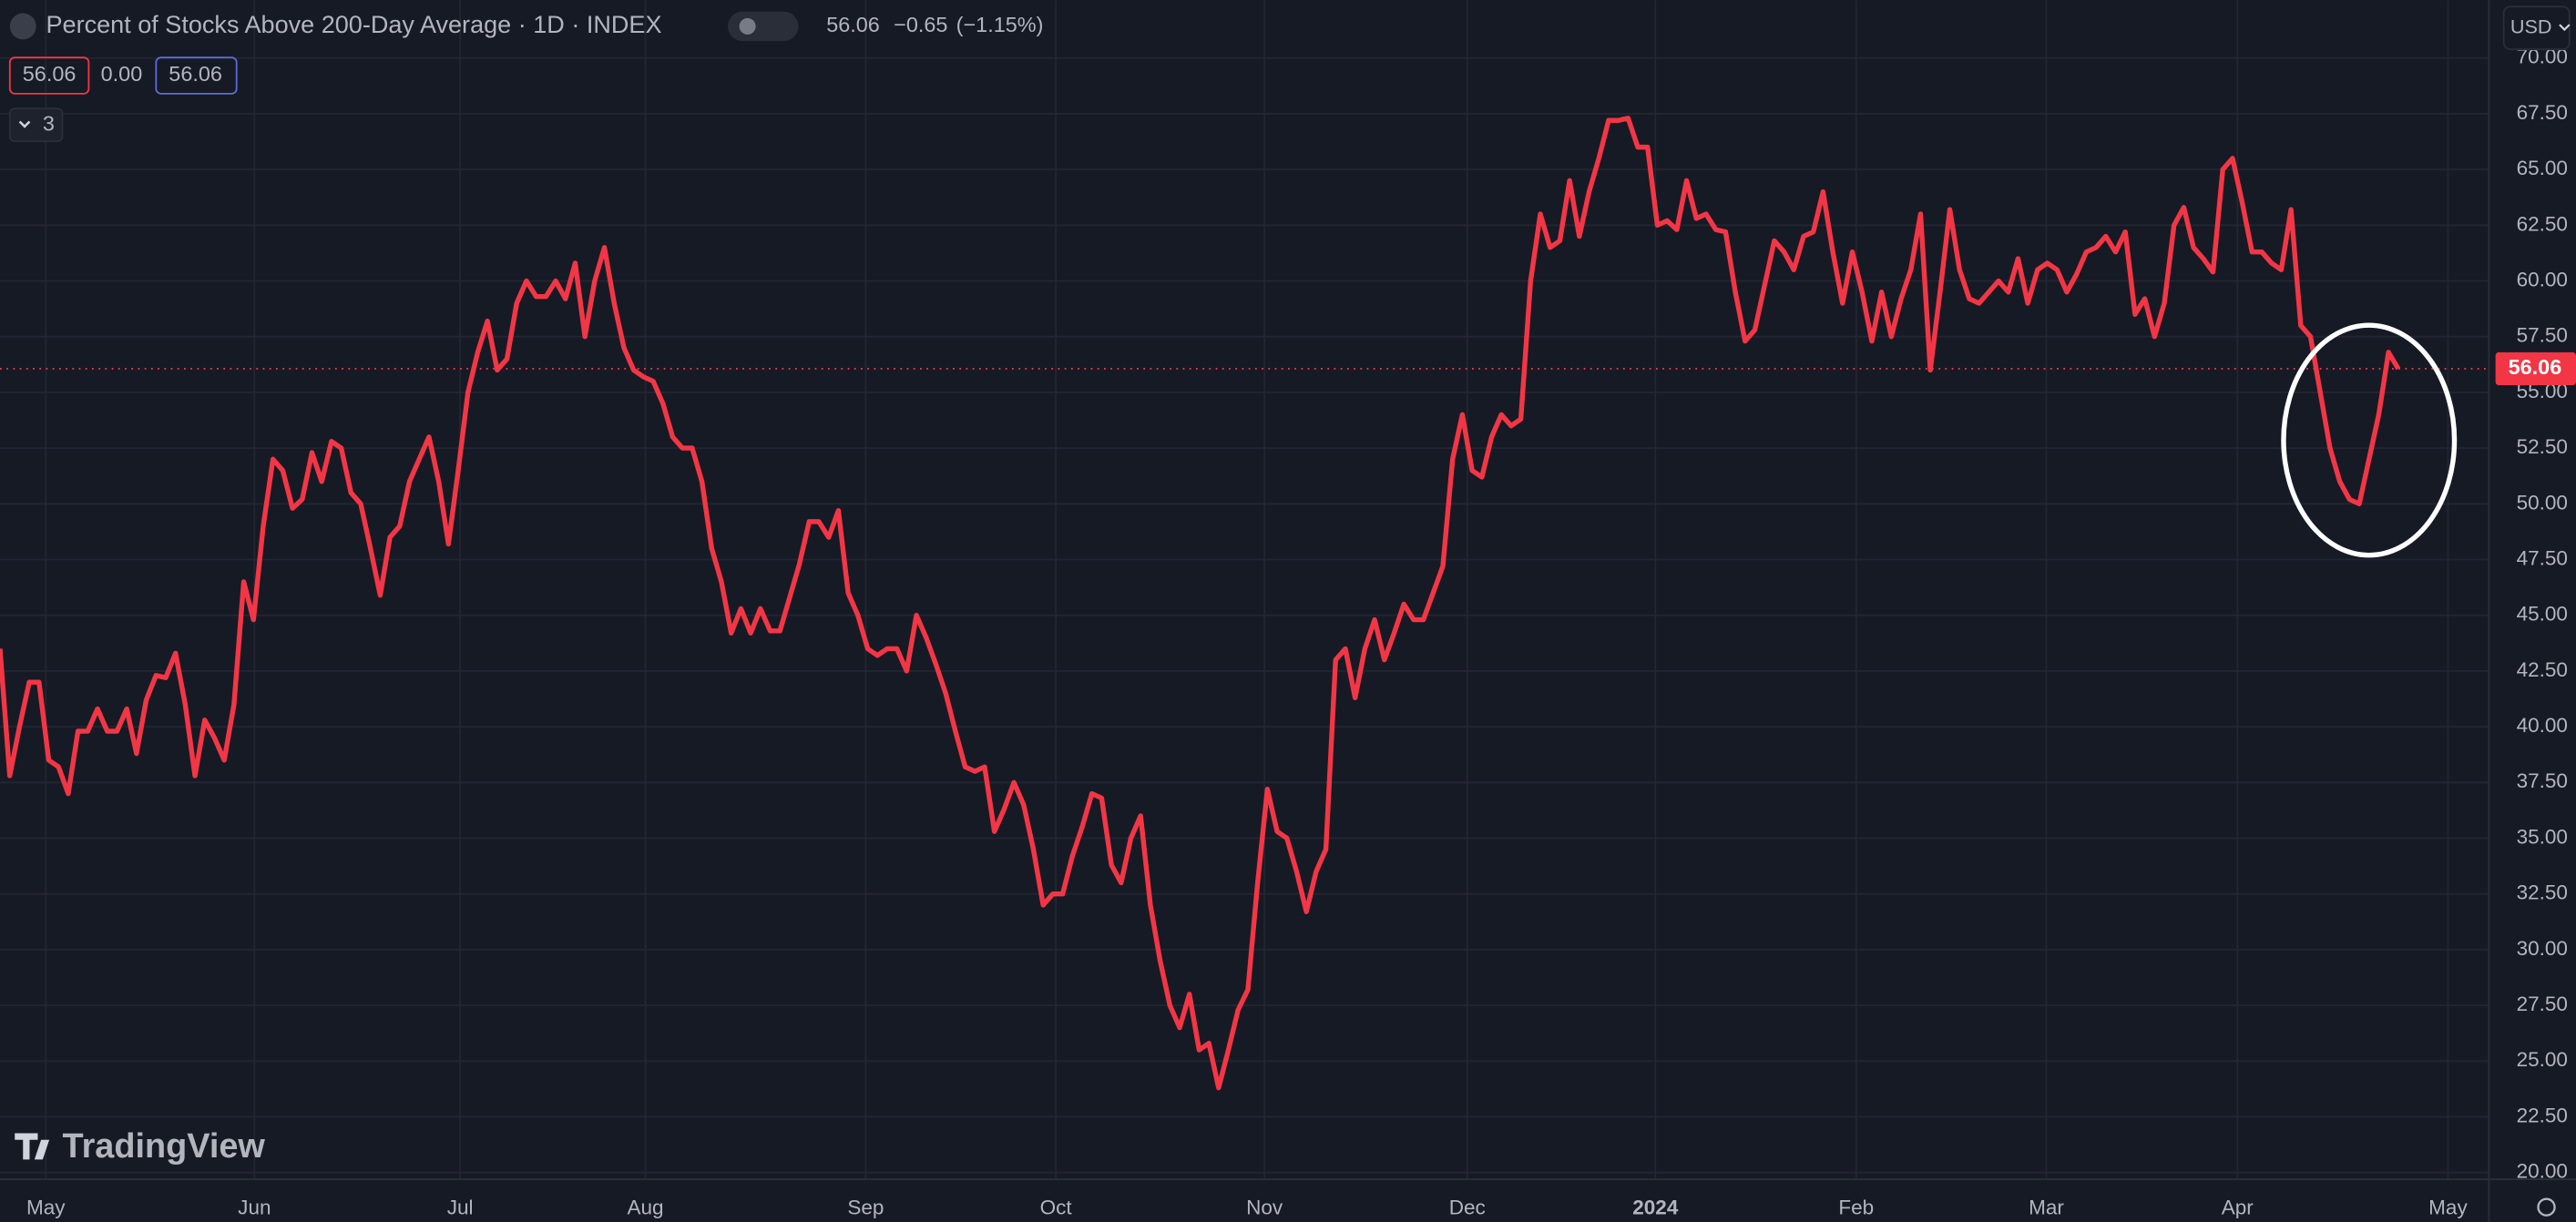  Describe the element at coordinates (920, 25) in the screenshot. I see `header-change: −0.65` at that location.